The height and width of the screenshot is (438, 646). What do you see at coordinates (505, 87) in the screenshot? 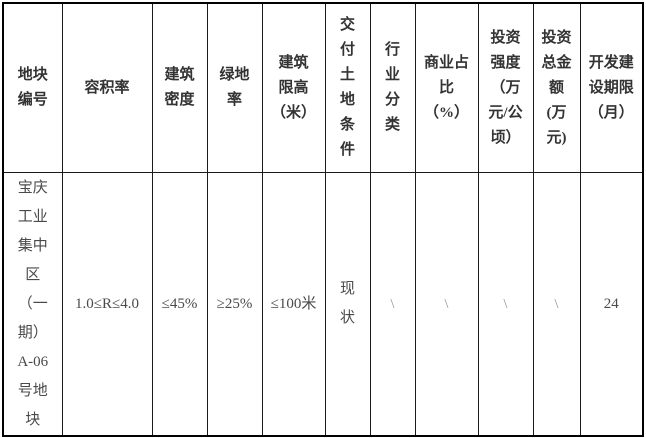
I see `header-investment-intensity: 投资 强度 （万 元/公 顷）` at bounding box center [505, 87].